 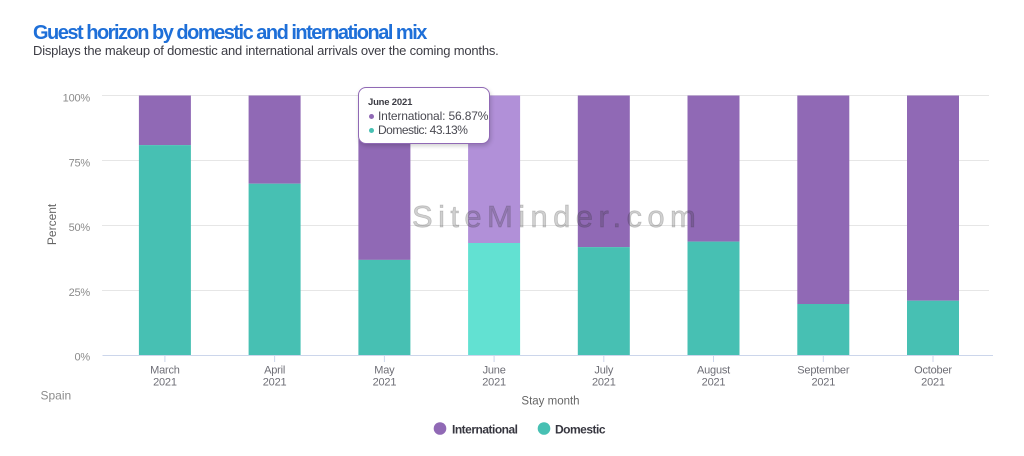 I want to click on svg-text: Percent, so click(x=52, y=224).